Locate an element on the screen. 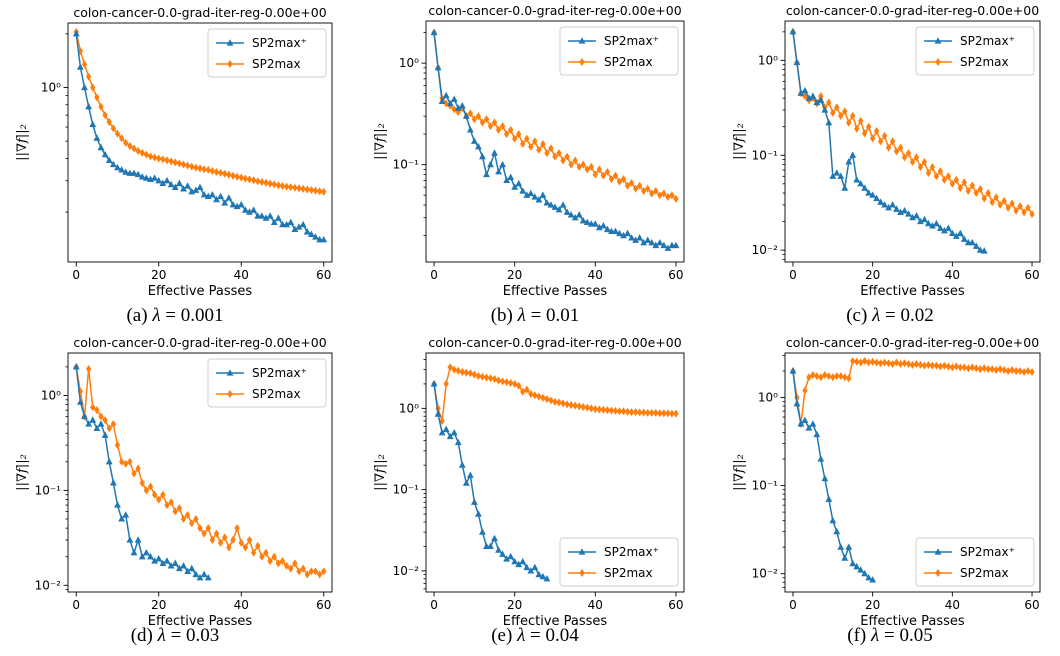 The image size is (1060, 656). caption-prefix: (e) is located at coordinates (504, 635).